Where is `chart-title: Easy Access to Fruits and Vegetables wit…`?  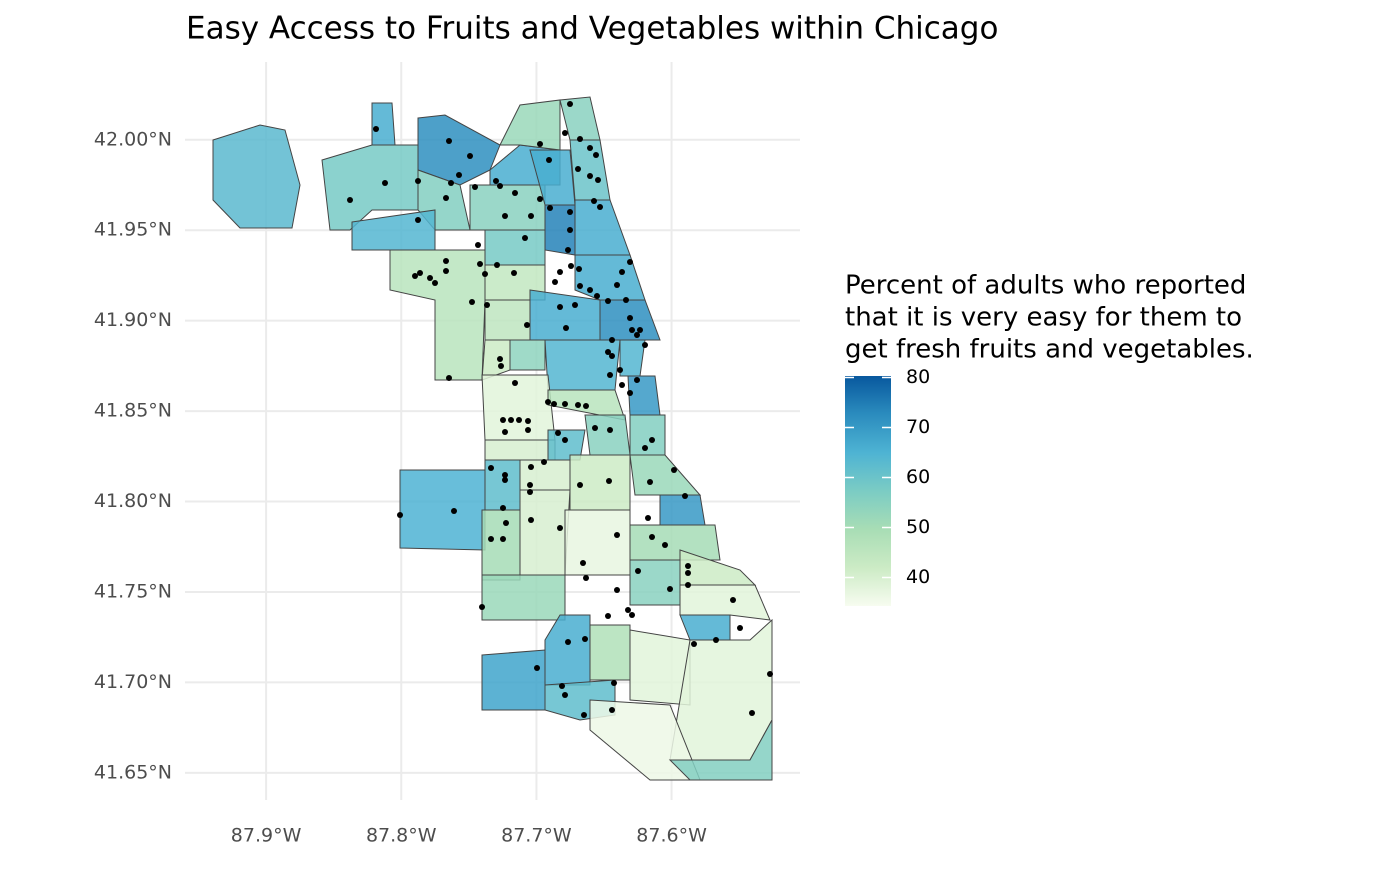 chart-title: Easy Access to Fruits and Vegetables wit… is located at coordinates (592, 29).